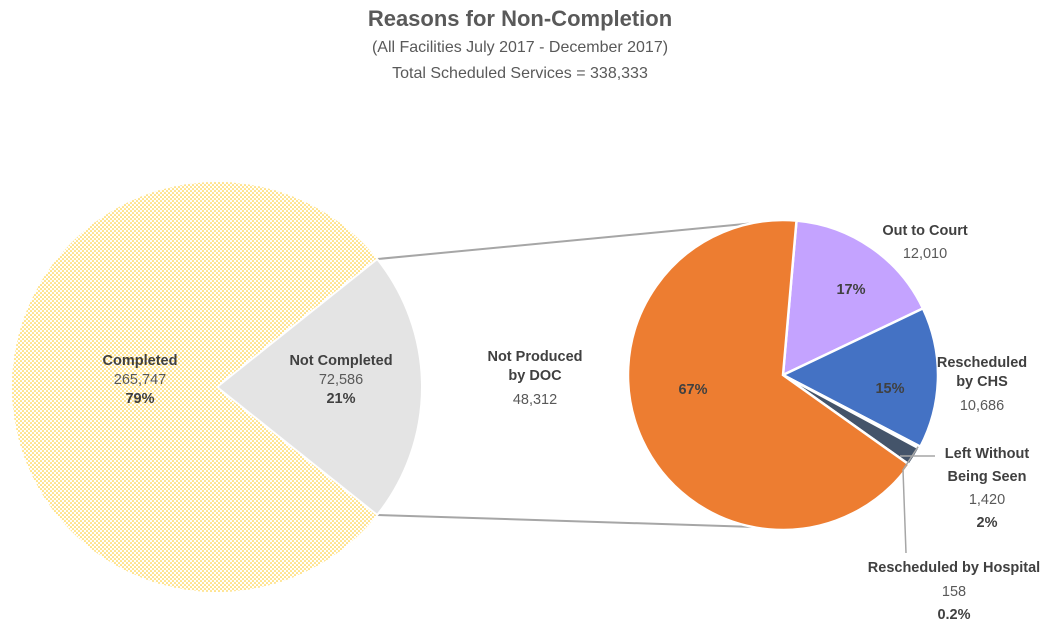 The width and height of the screenshot is (1061, 623). Describe the element at coordinates (341, 380) in the screenshot. I see `label-not-completed-value: 72,586` at that location.